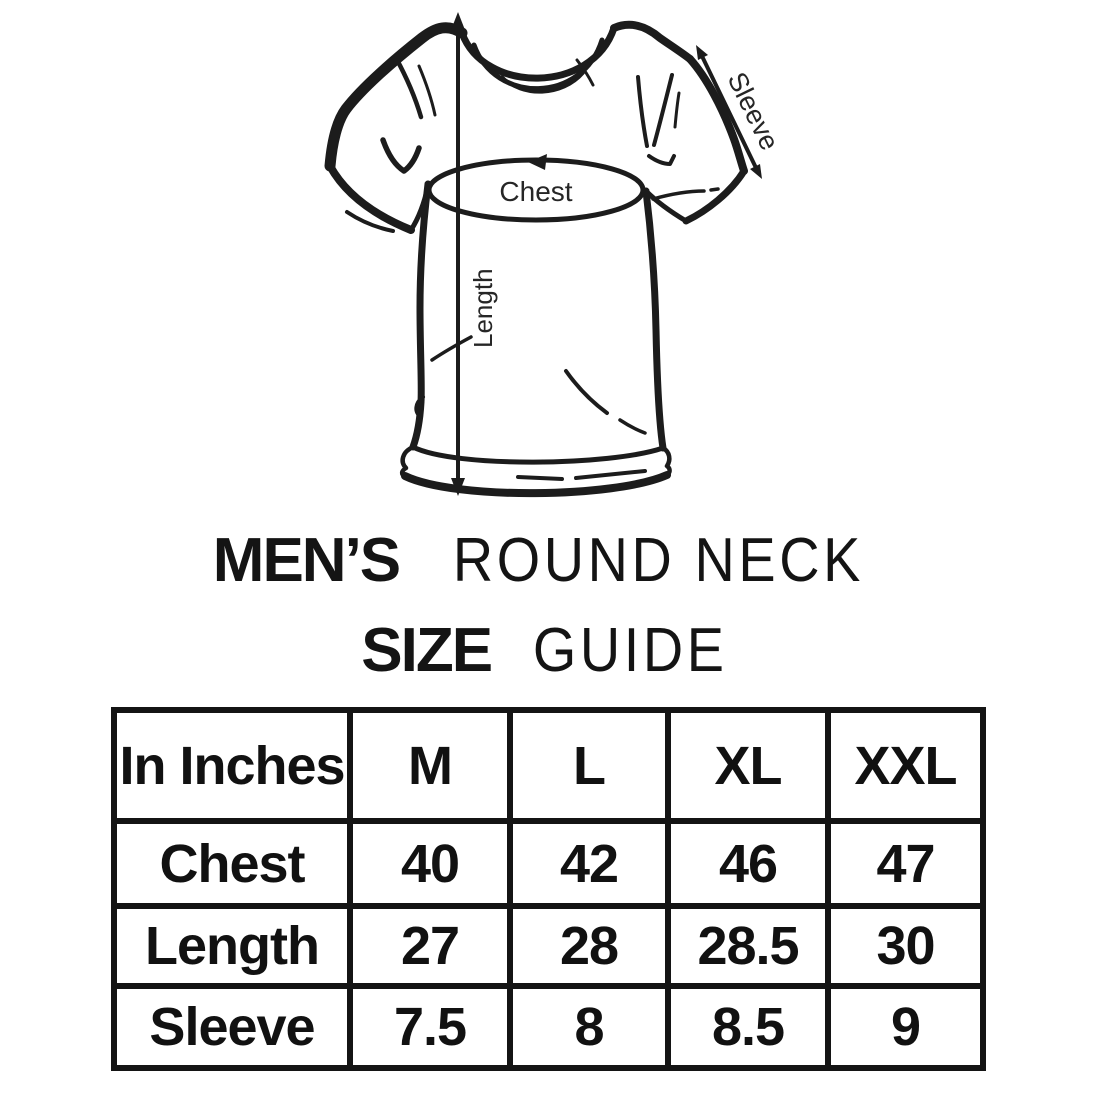 This screenshot has width=1100, height=1100. Describe the element at coordinates (538, 454) in the screenshot. I see `hem-inner-line` at that location.